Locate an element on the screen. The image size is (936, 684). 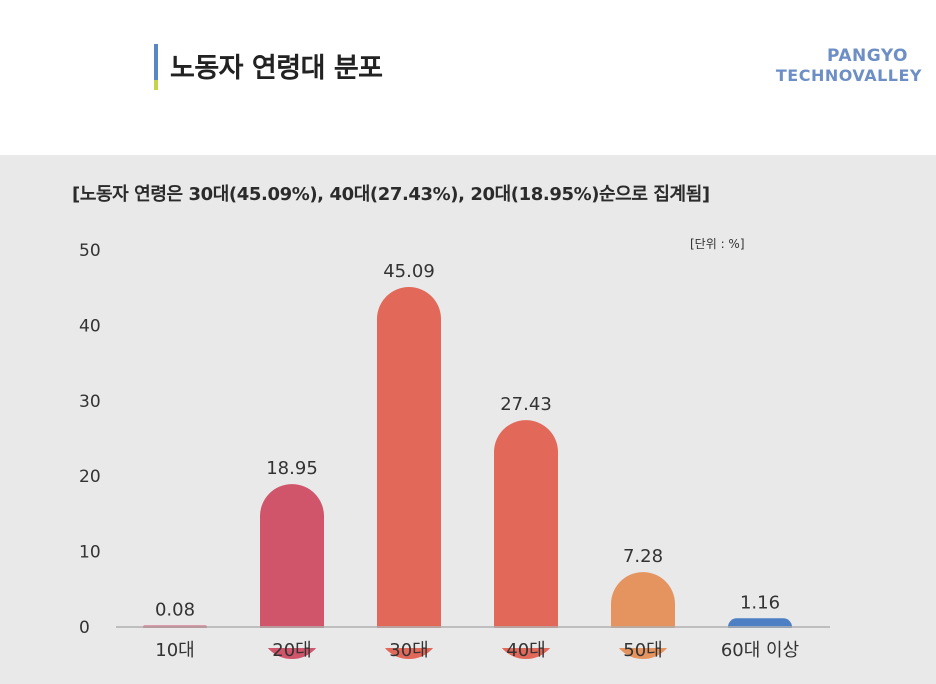
y-tick-label: 10 is located at coordinates (90, 553).